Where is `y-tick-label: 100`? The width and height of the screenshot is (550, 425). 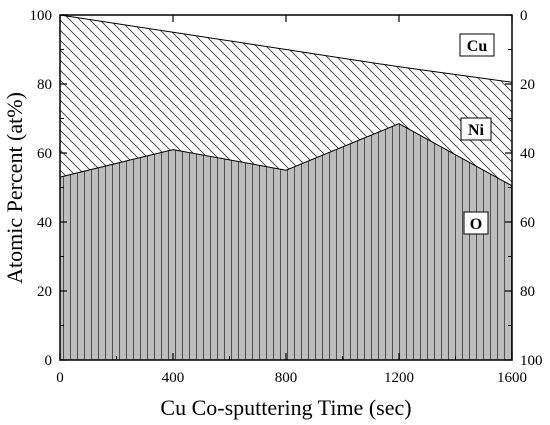
y-tick-label: 100 is located at coordinates (41, 16).